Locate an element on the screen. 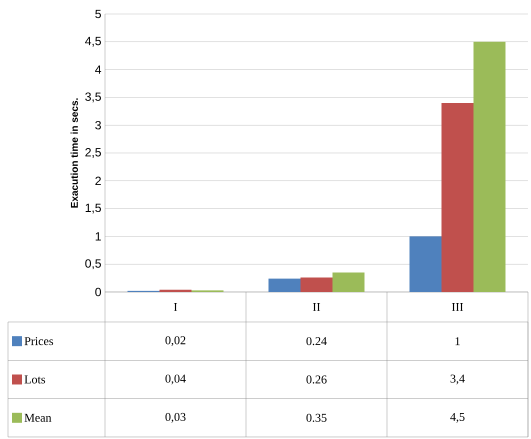  data-label: 0,03 is located at coordinates (175, 417).